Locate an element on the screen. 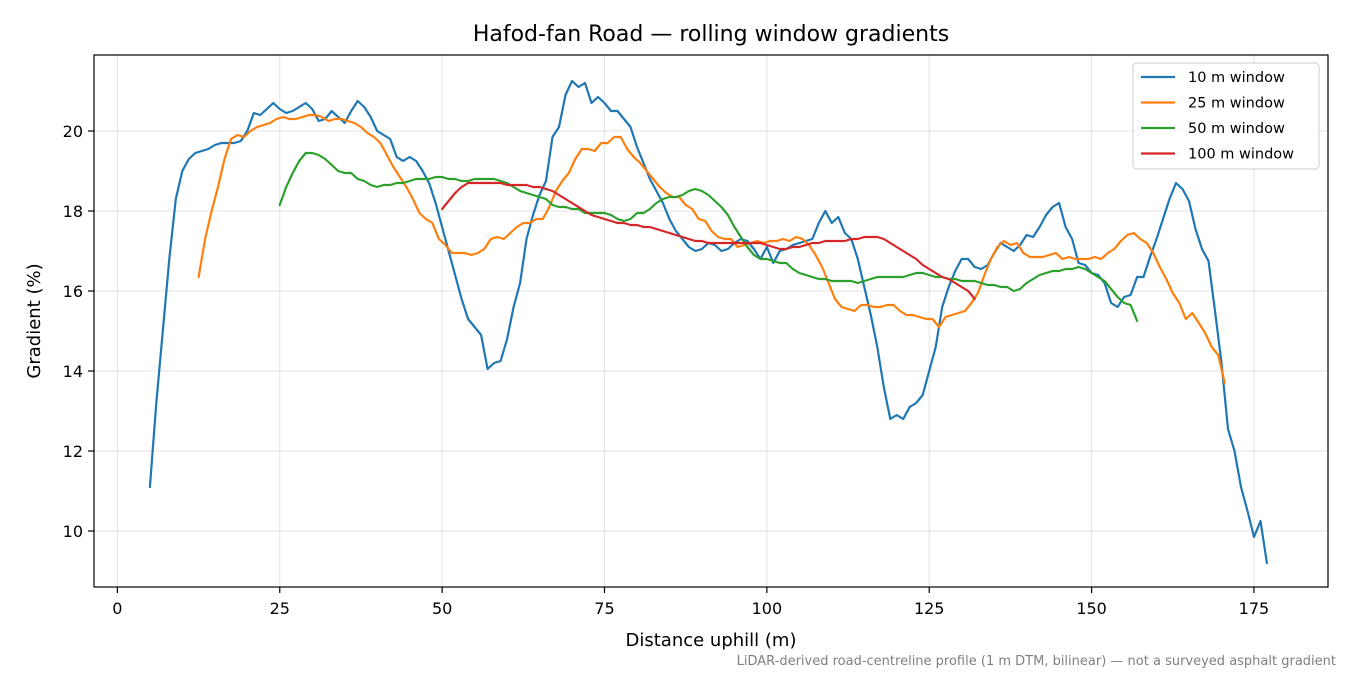 The image size is (1350, 679). x-tick-label: 75 is located at coordinates (604, 608).